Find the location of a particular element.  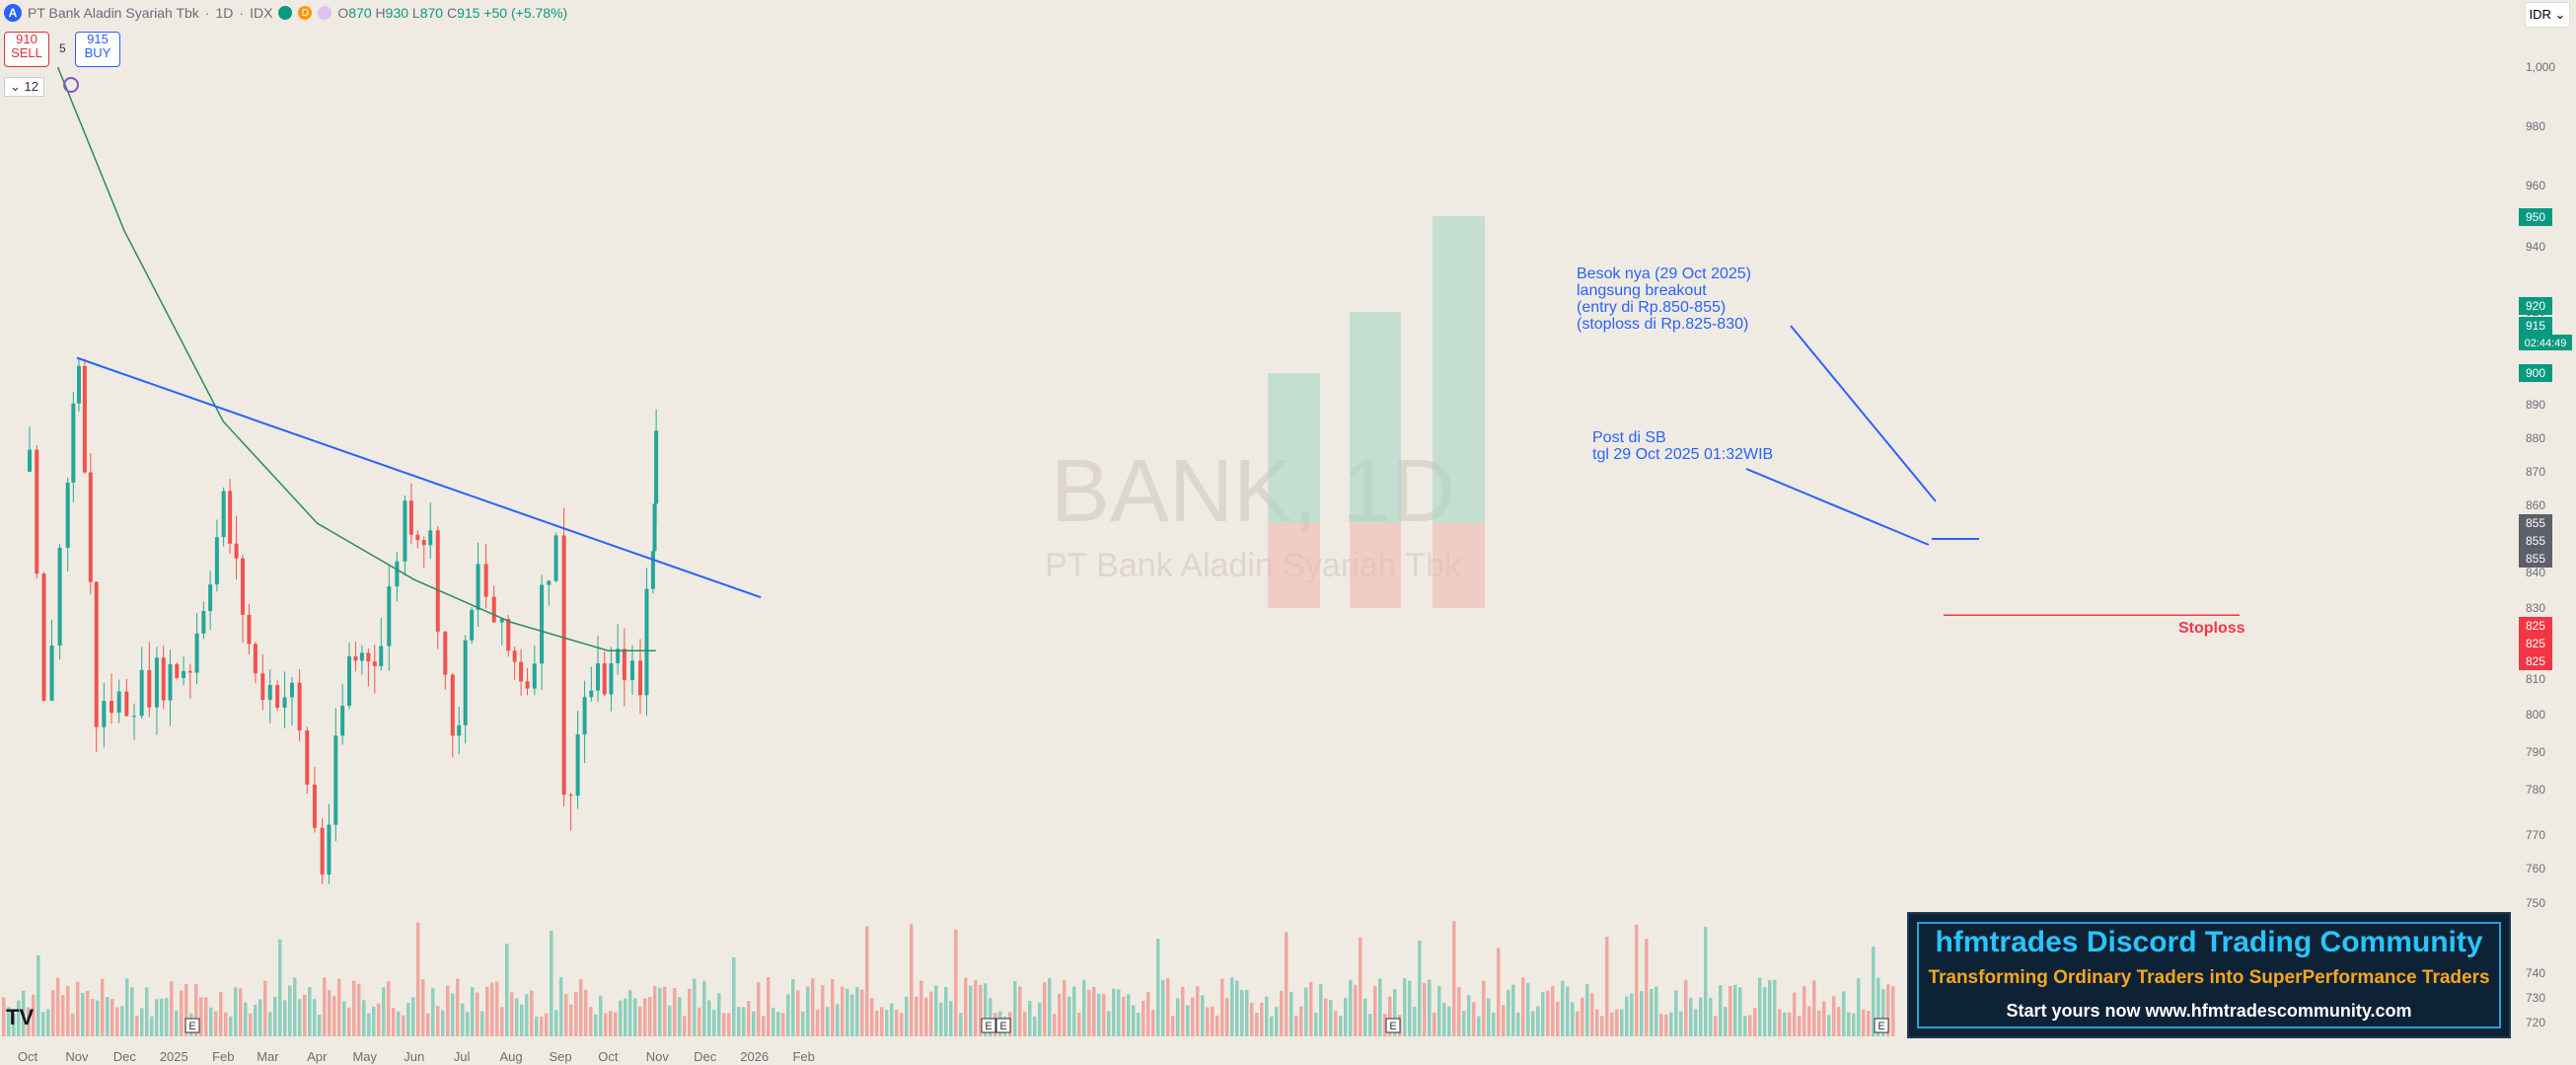

breakout-note-line: Besok nya (29 Oct 2025) is located at coordinates (1664, 274).